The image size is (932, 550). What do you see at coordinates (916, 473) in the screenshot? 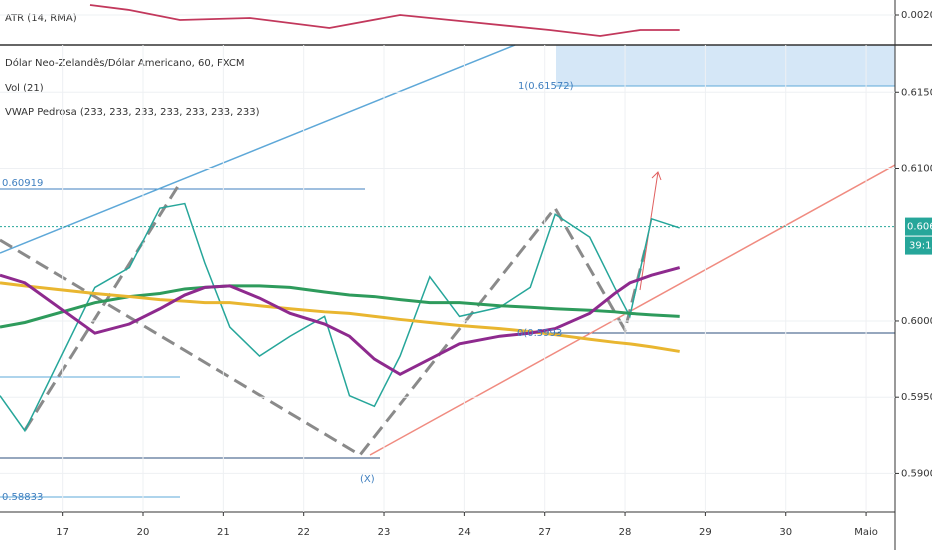
I see `y-tick-label: 0.59000` at bounding box center [916, 473].